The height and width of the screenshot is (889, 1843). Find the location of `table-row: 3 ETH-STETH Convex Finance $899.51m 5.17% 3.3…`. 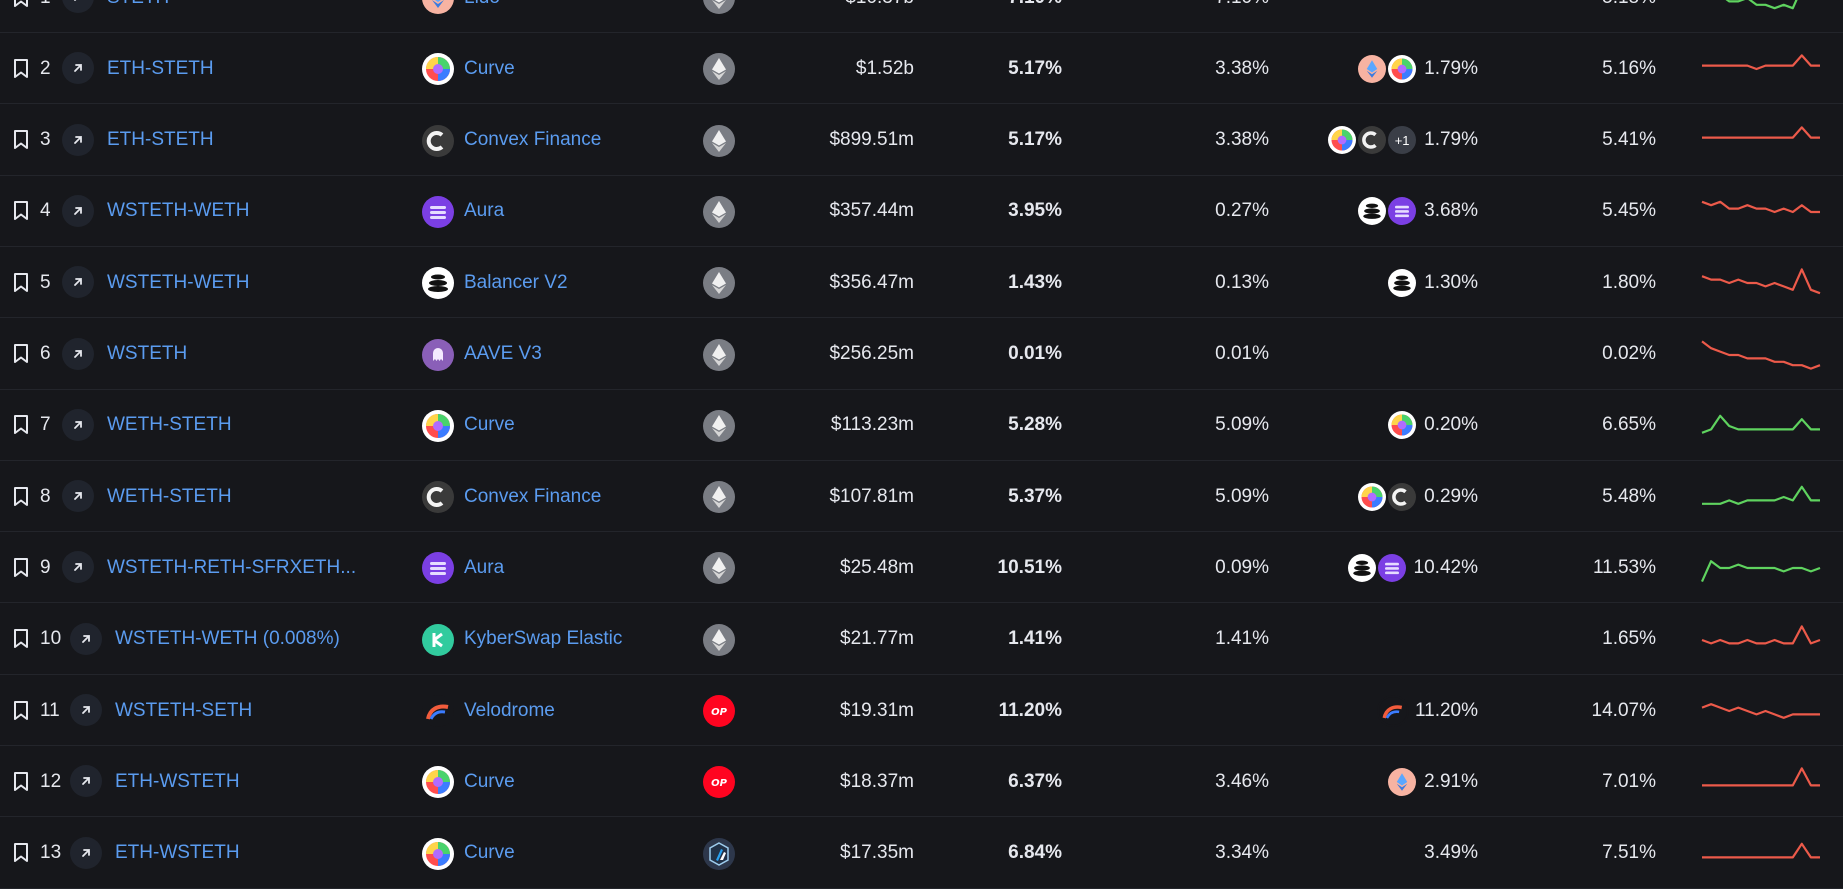

table-row: 3 ETH-STETH Convex Finance $899.51m 5.17% 3.3… is located at coordinates (921, 140).